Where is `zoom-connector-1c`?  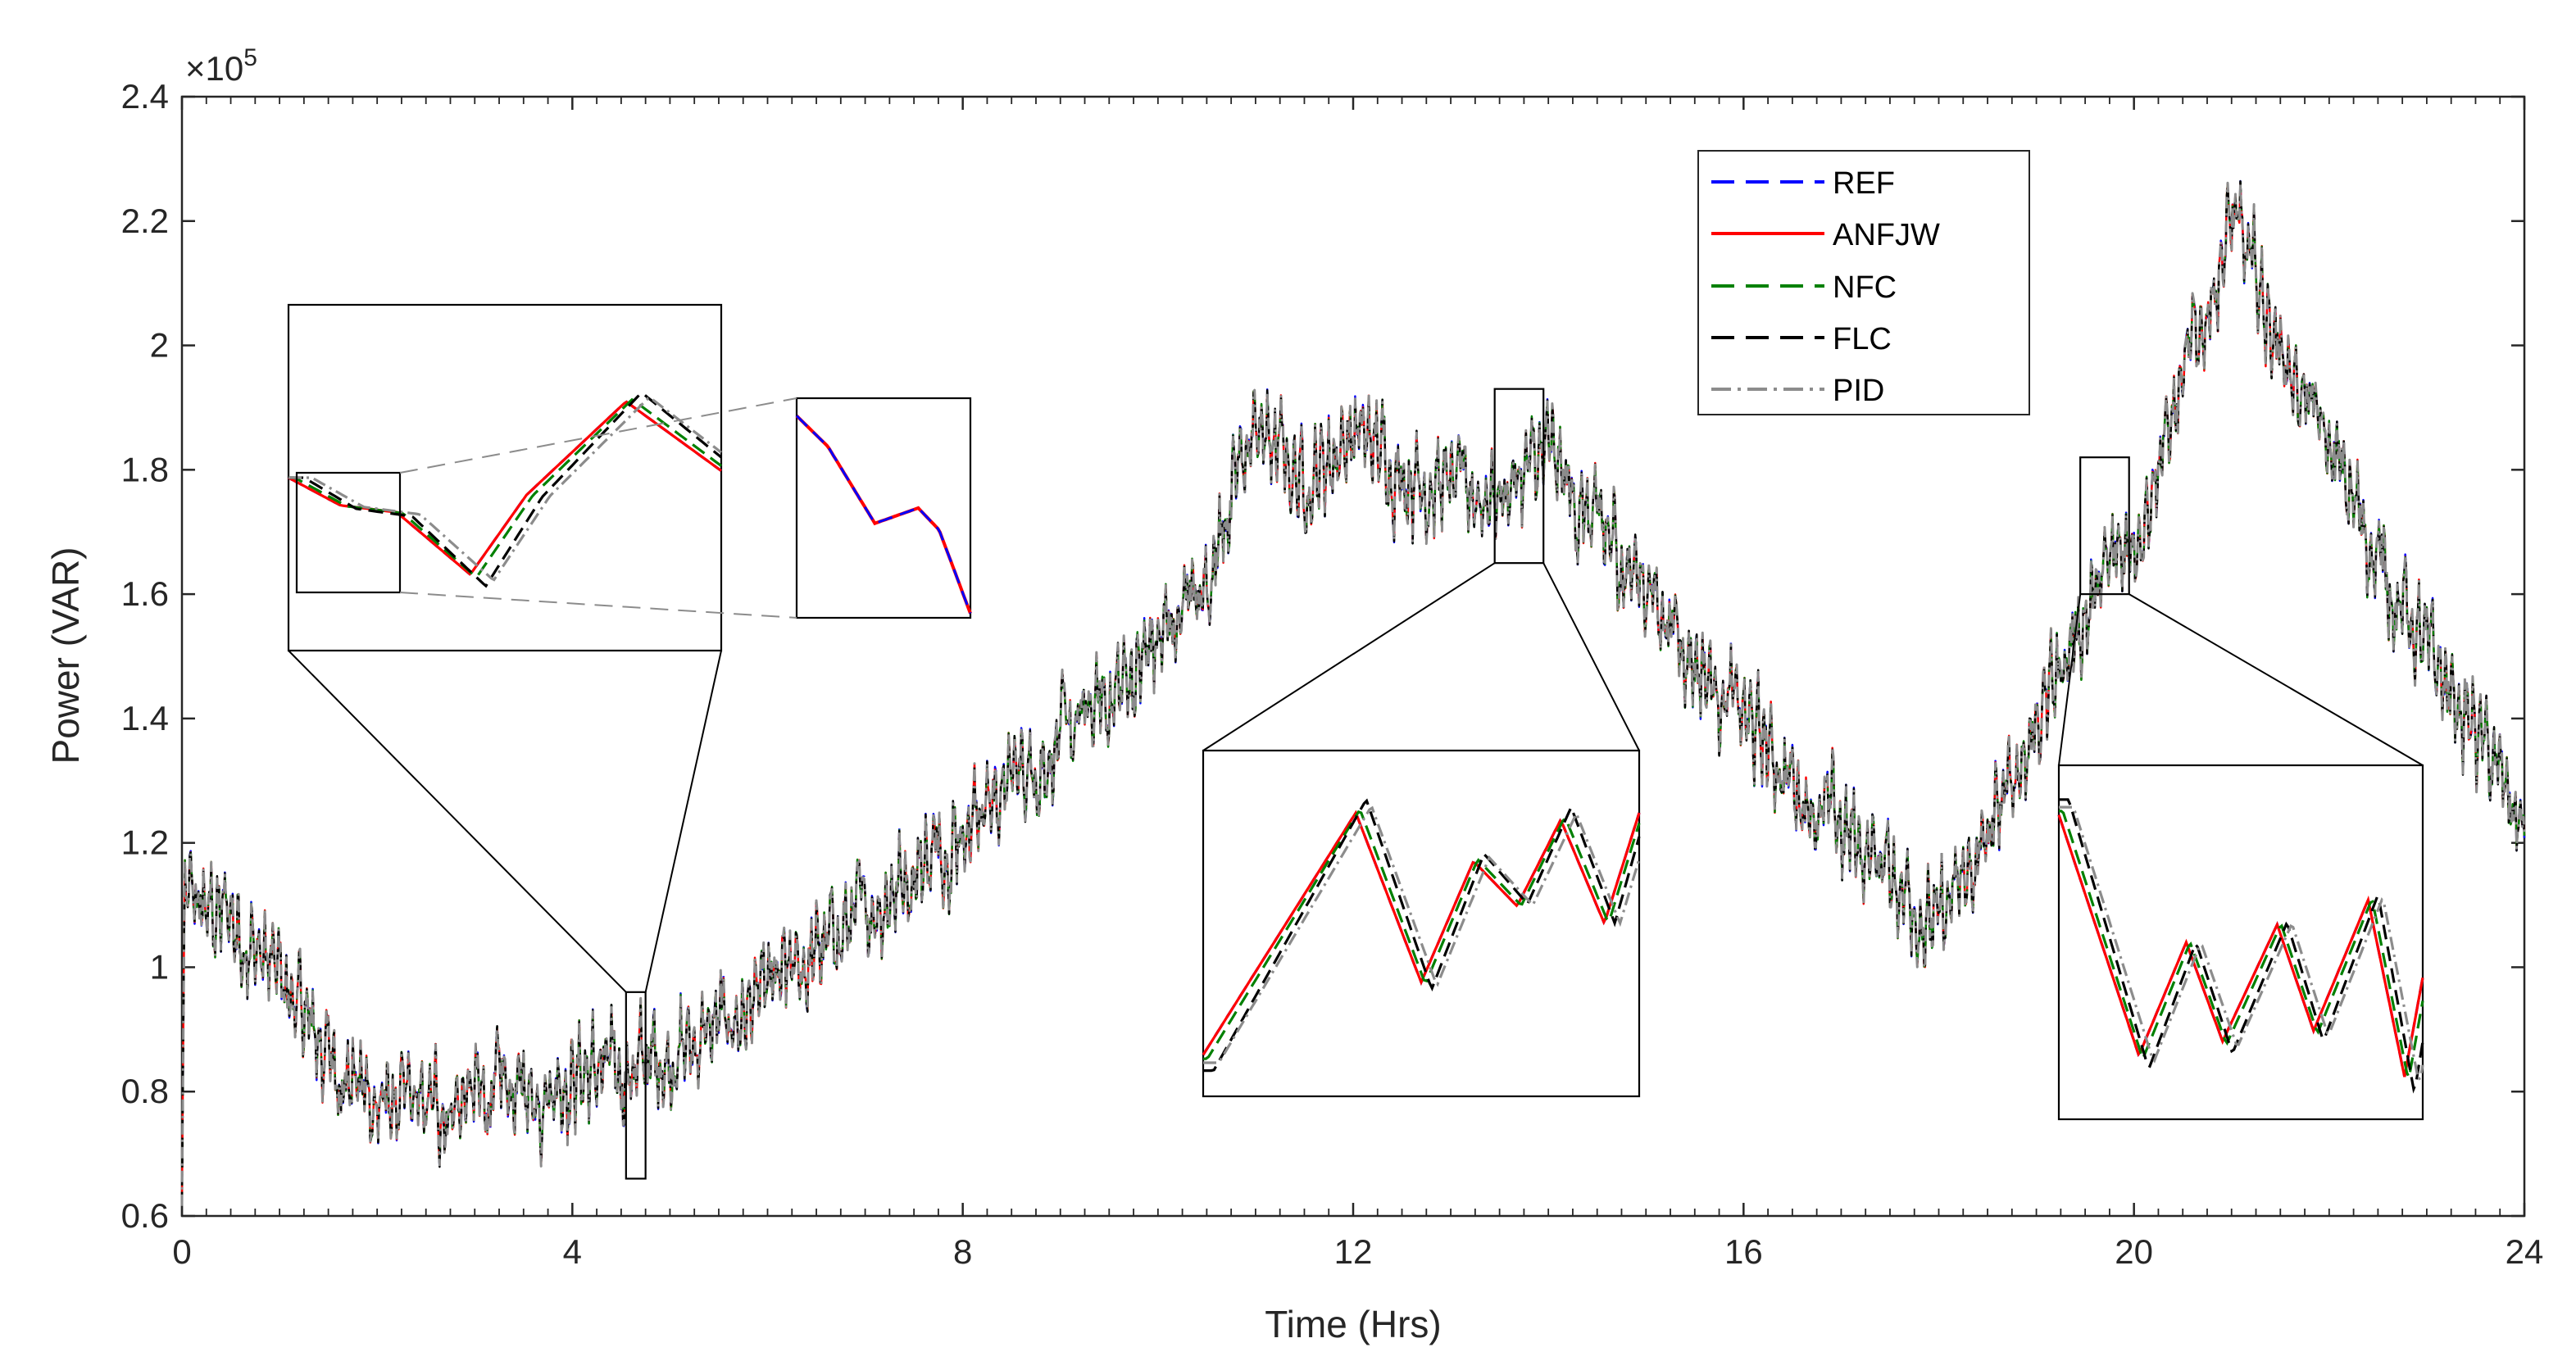
zoom-connector-1c is located at coordinates (598, 435).